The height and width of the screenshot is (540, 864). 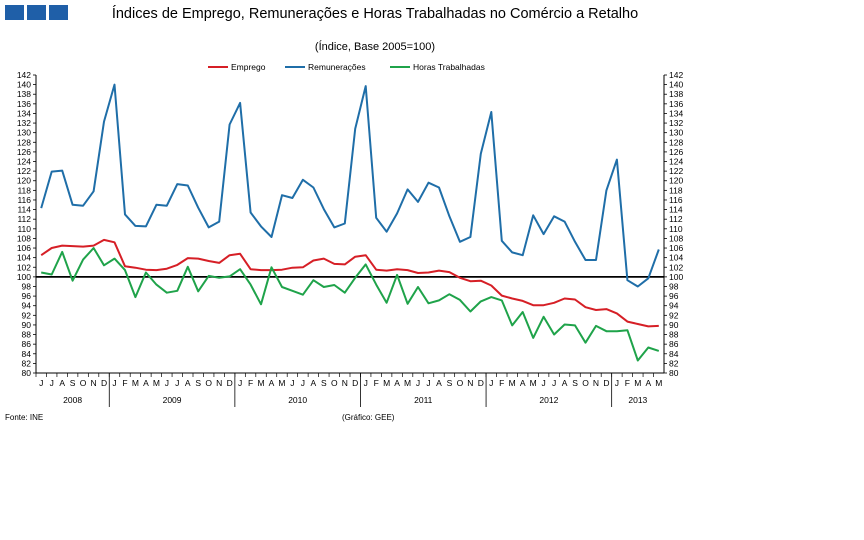 I want to click on y-tick-label-left: 82, so click(x=27, y=363).